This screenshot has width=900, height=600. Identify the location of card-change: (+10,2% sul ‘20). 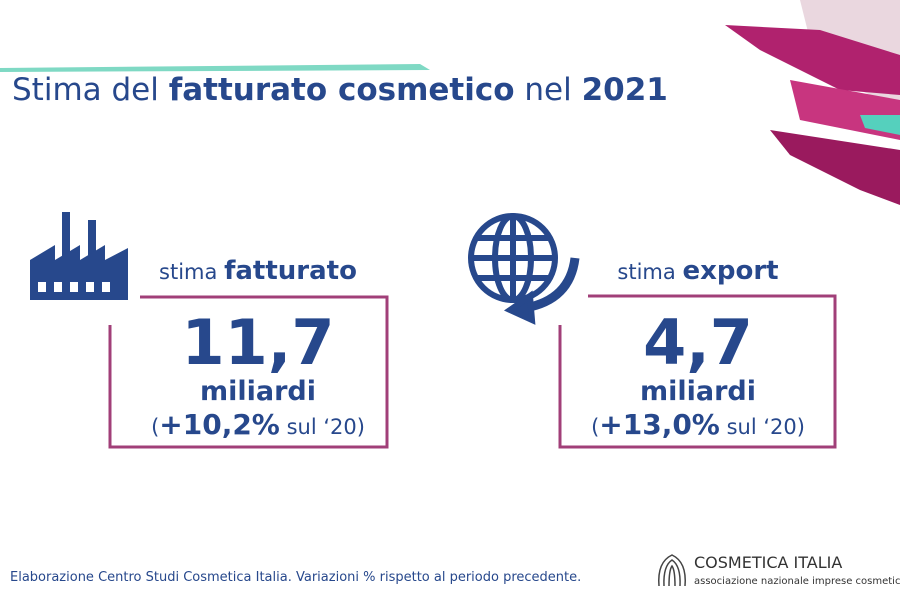
(258, 424).